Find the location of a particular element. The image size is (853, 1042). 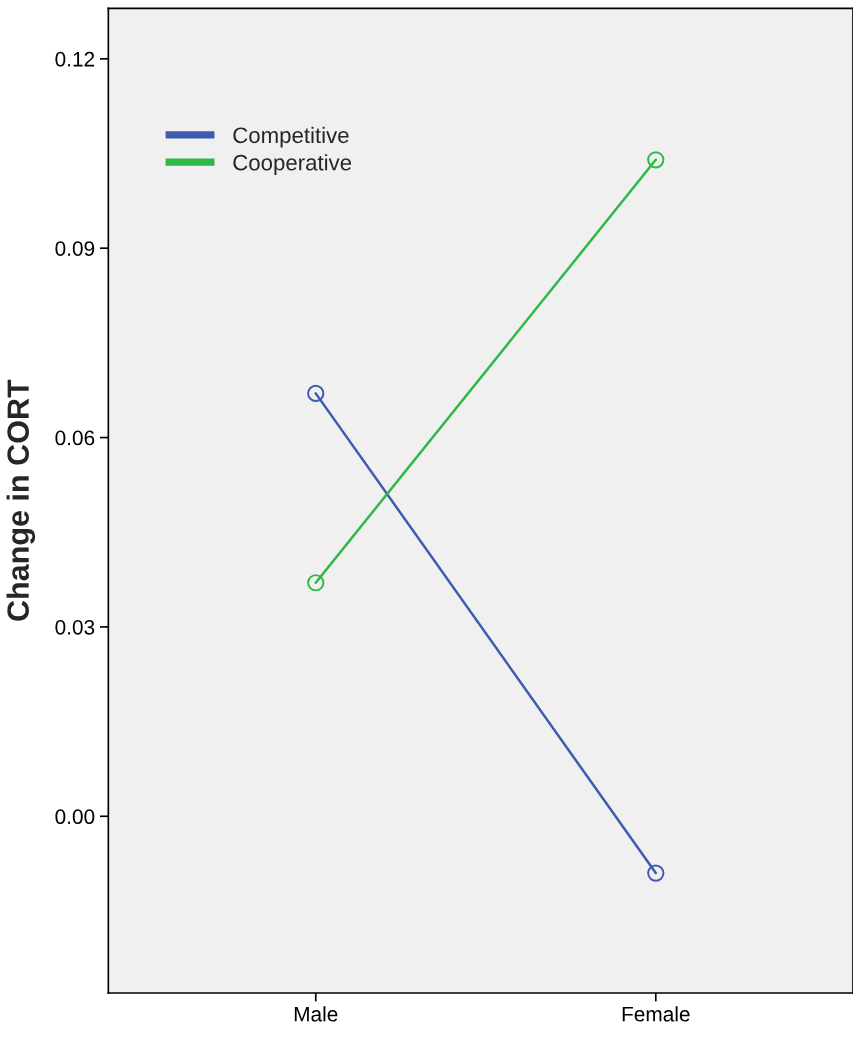

y-axis-title: Change in CORT is located at coordinates (21, 500).